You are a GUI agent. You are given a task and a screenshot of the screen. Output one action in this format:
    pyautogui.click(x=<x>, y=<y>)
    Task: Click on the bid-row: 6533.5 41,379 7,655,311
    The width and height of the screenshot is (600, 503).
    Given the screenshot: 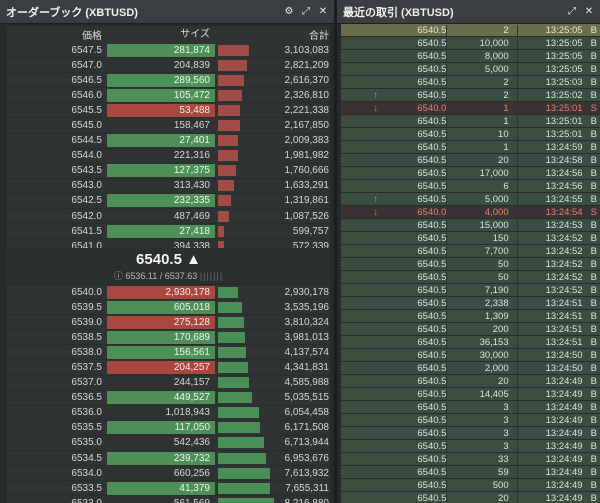 What is the action you would take?
    pyautogui.click(x=168, y=489)
    